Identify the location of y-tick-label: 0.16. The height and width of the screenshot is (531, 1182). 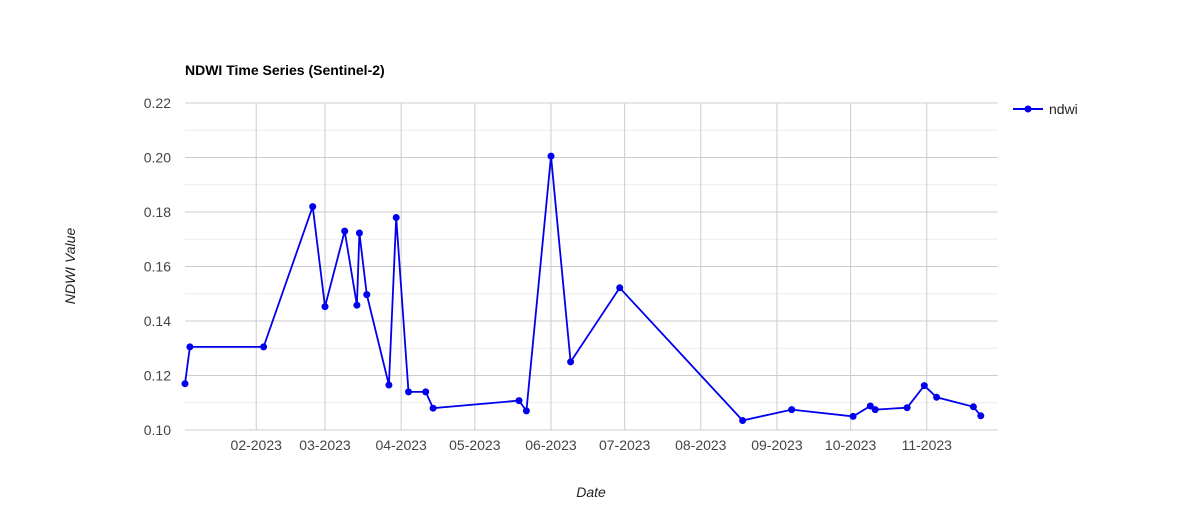
(157, 267).